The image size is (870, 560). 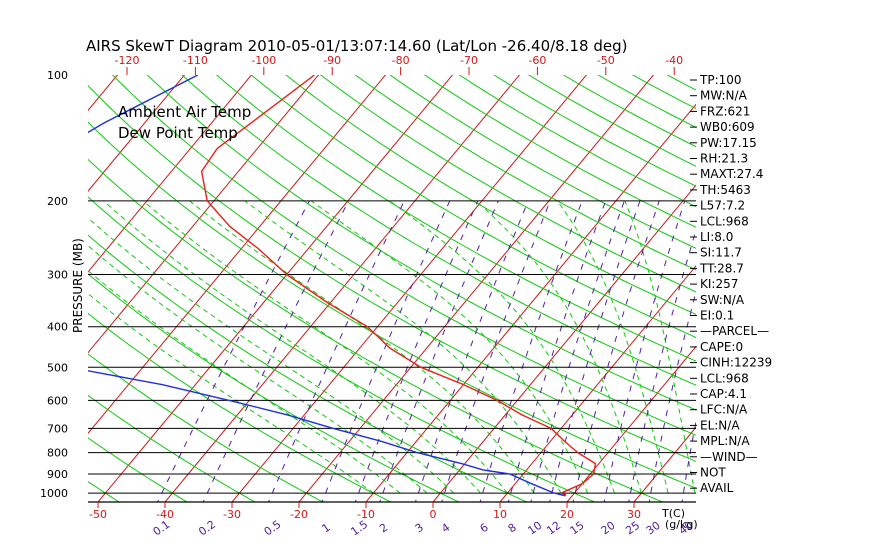 I want to click on pressure-tick-label: 100, so click(x=57, y=75).